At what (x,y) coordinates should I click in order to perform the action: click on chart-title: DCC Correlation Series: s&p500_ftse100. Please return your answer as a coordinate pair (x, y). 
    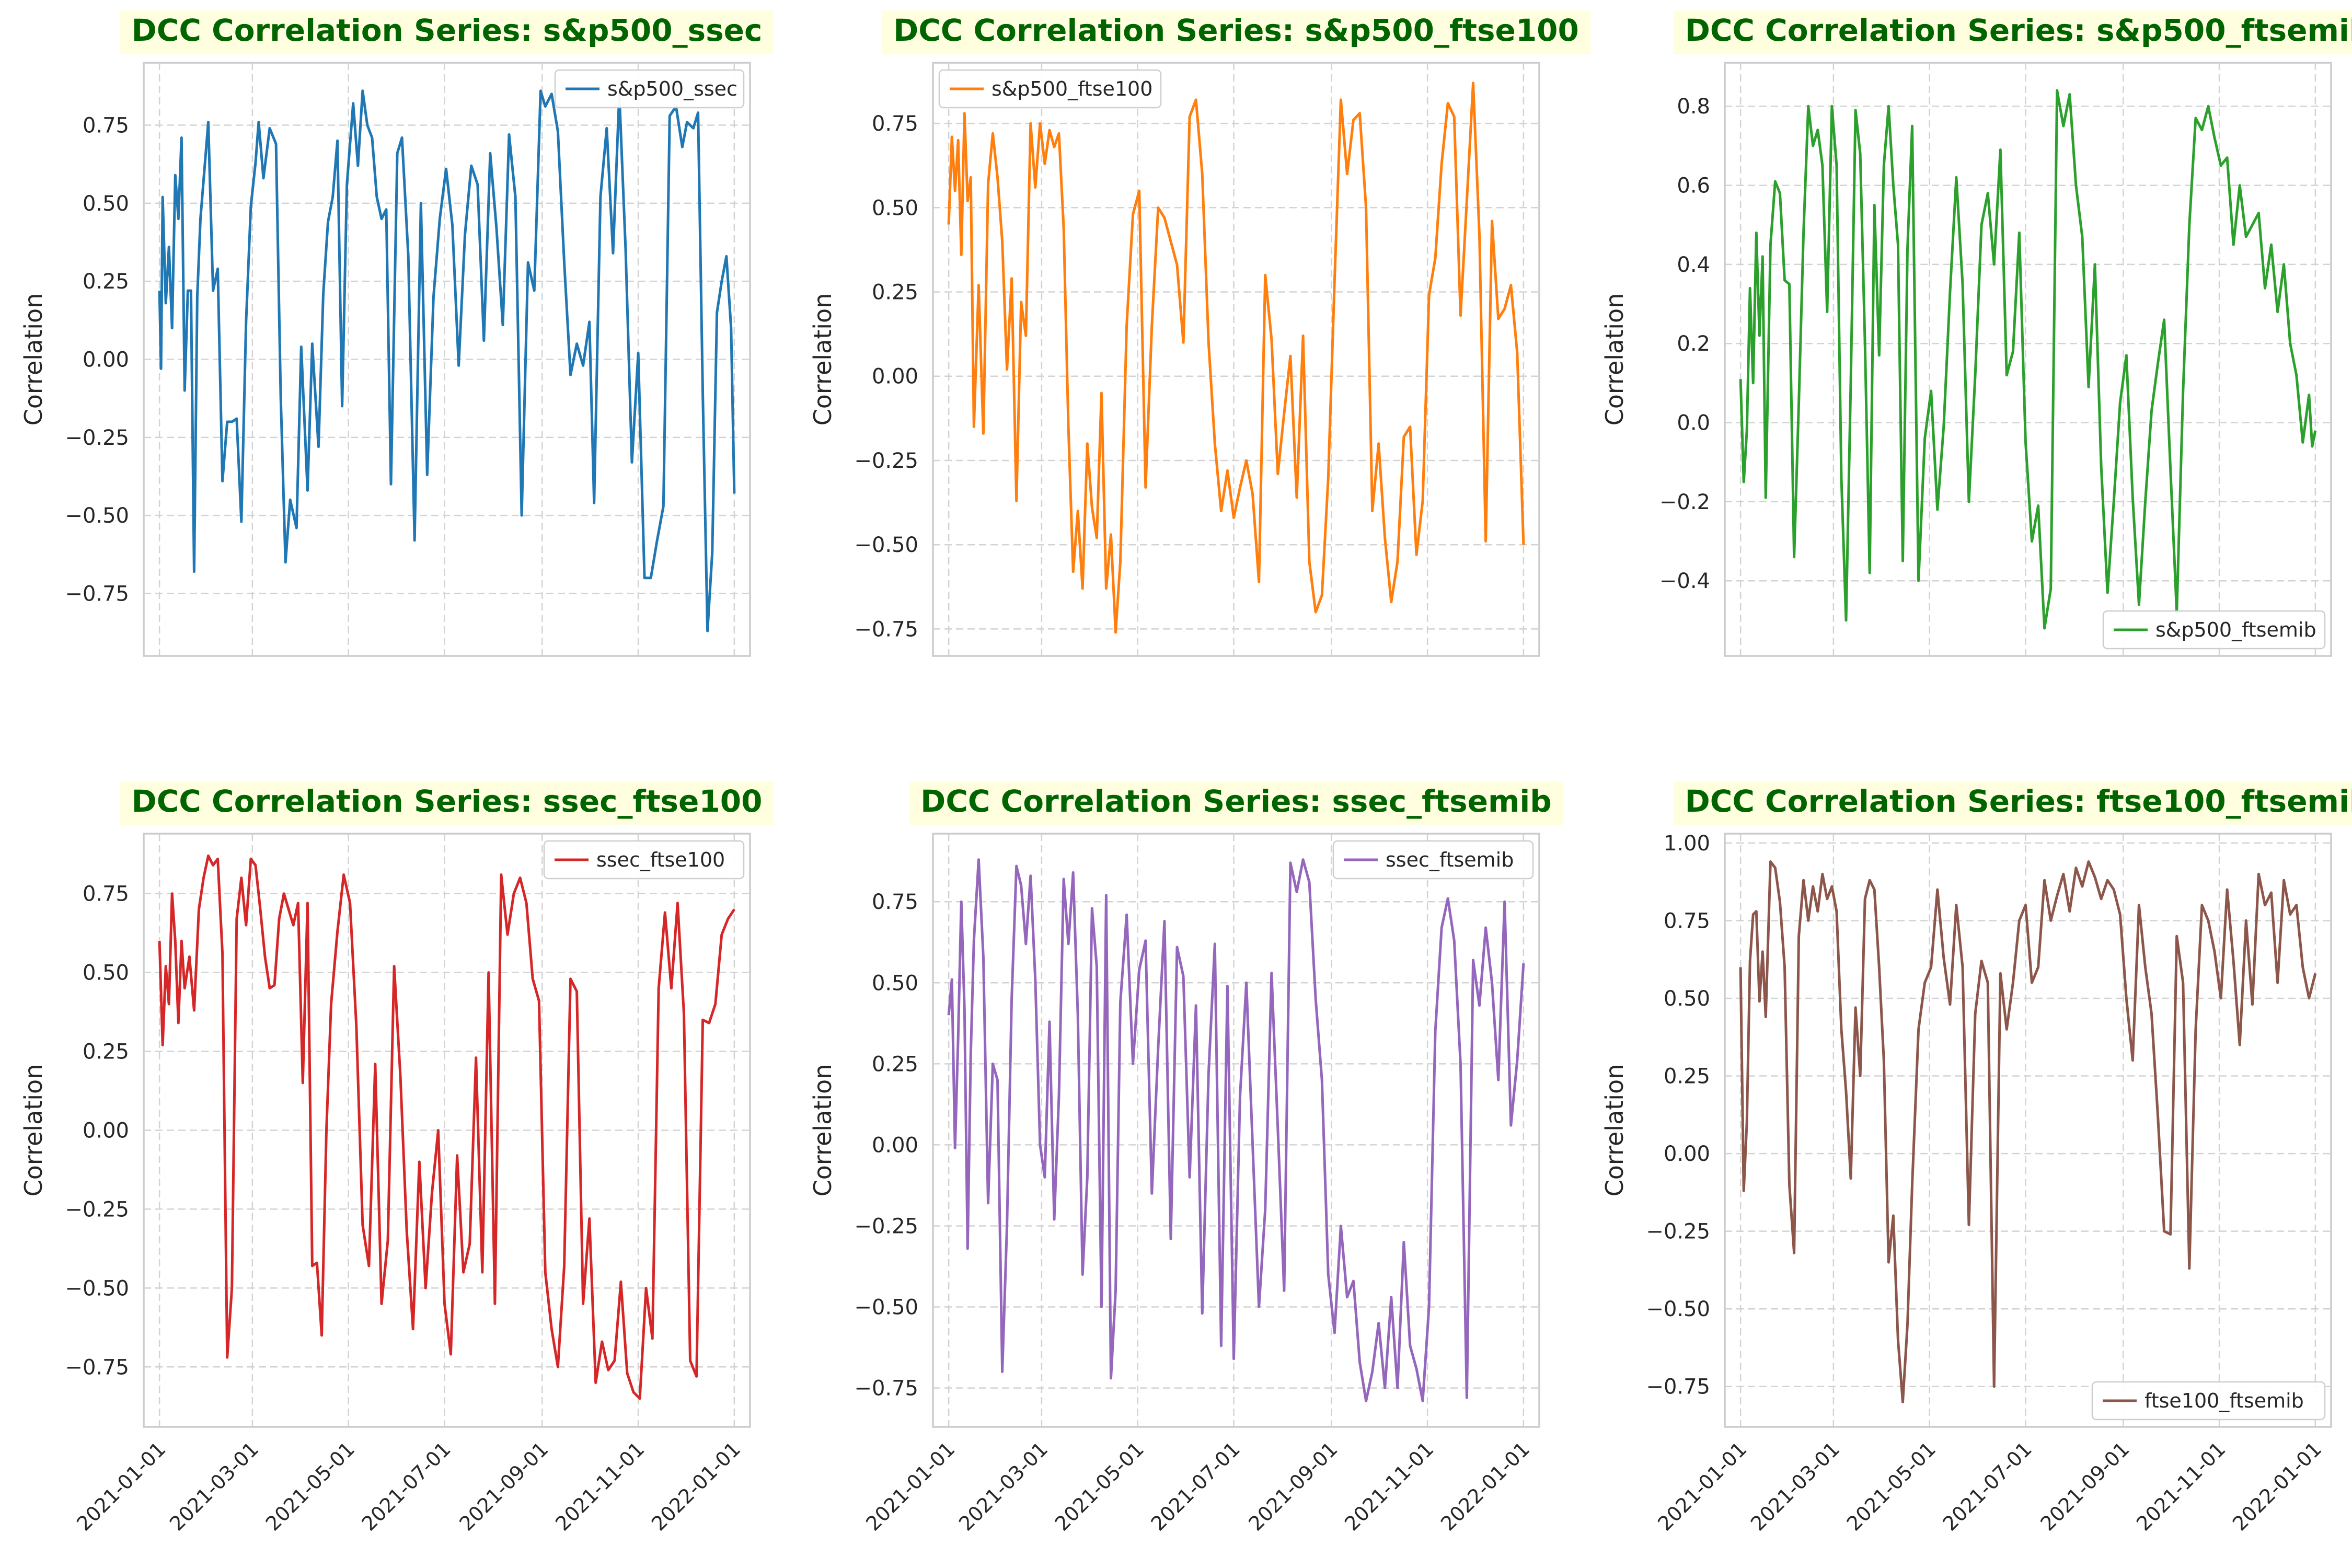
    Looking at the image, I should click on (1236, 32).